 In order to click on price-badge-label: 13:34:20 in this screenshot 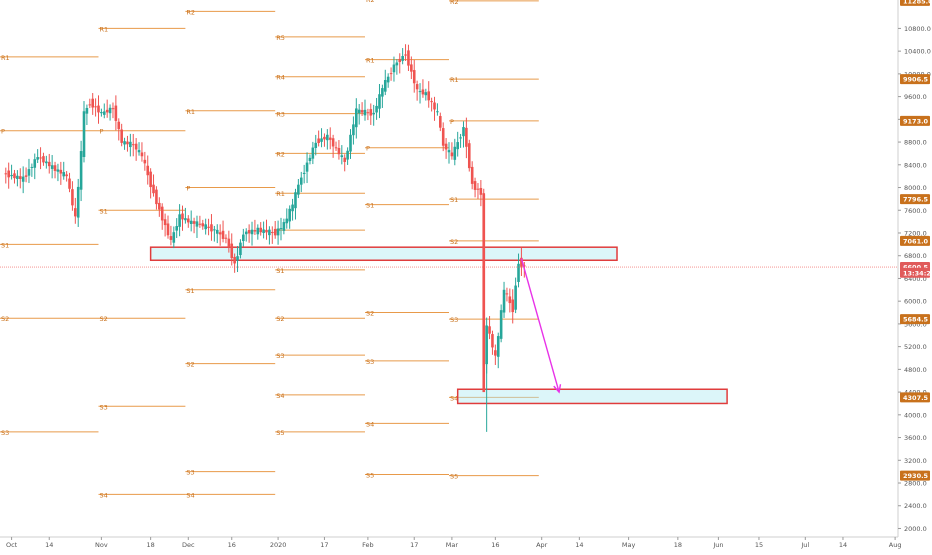, I will do `click(917, 273)`.